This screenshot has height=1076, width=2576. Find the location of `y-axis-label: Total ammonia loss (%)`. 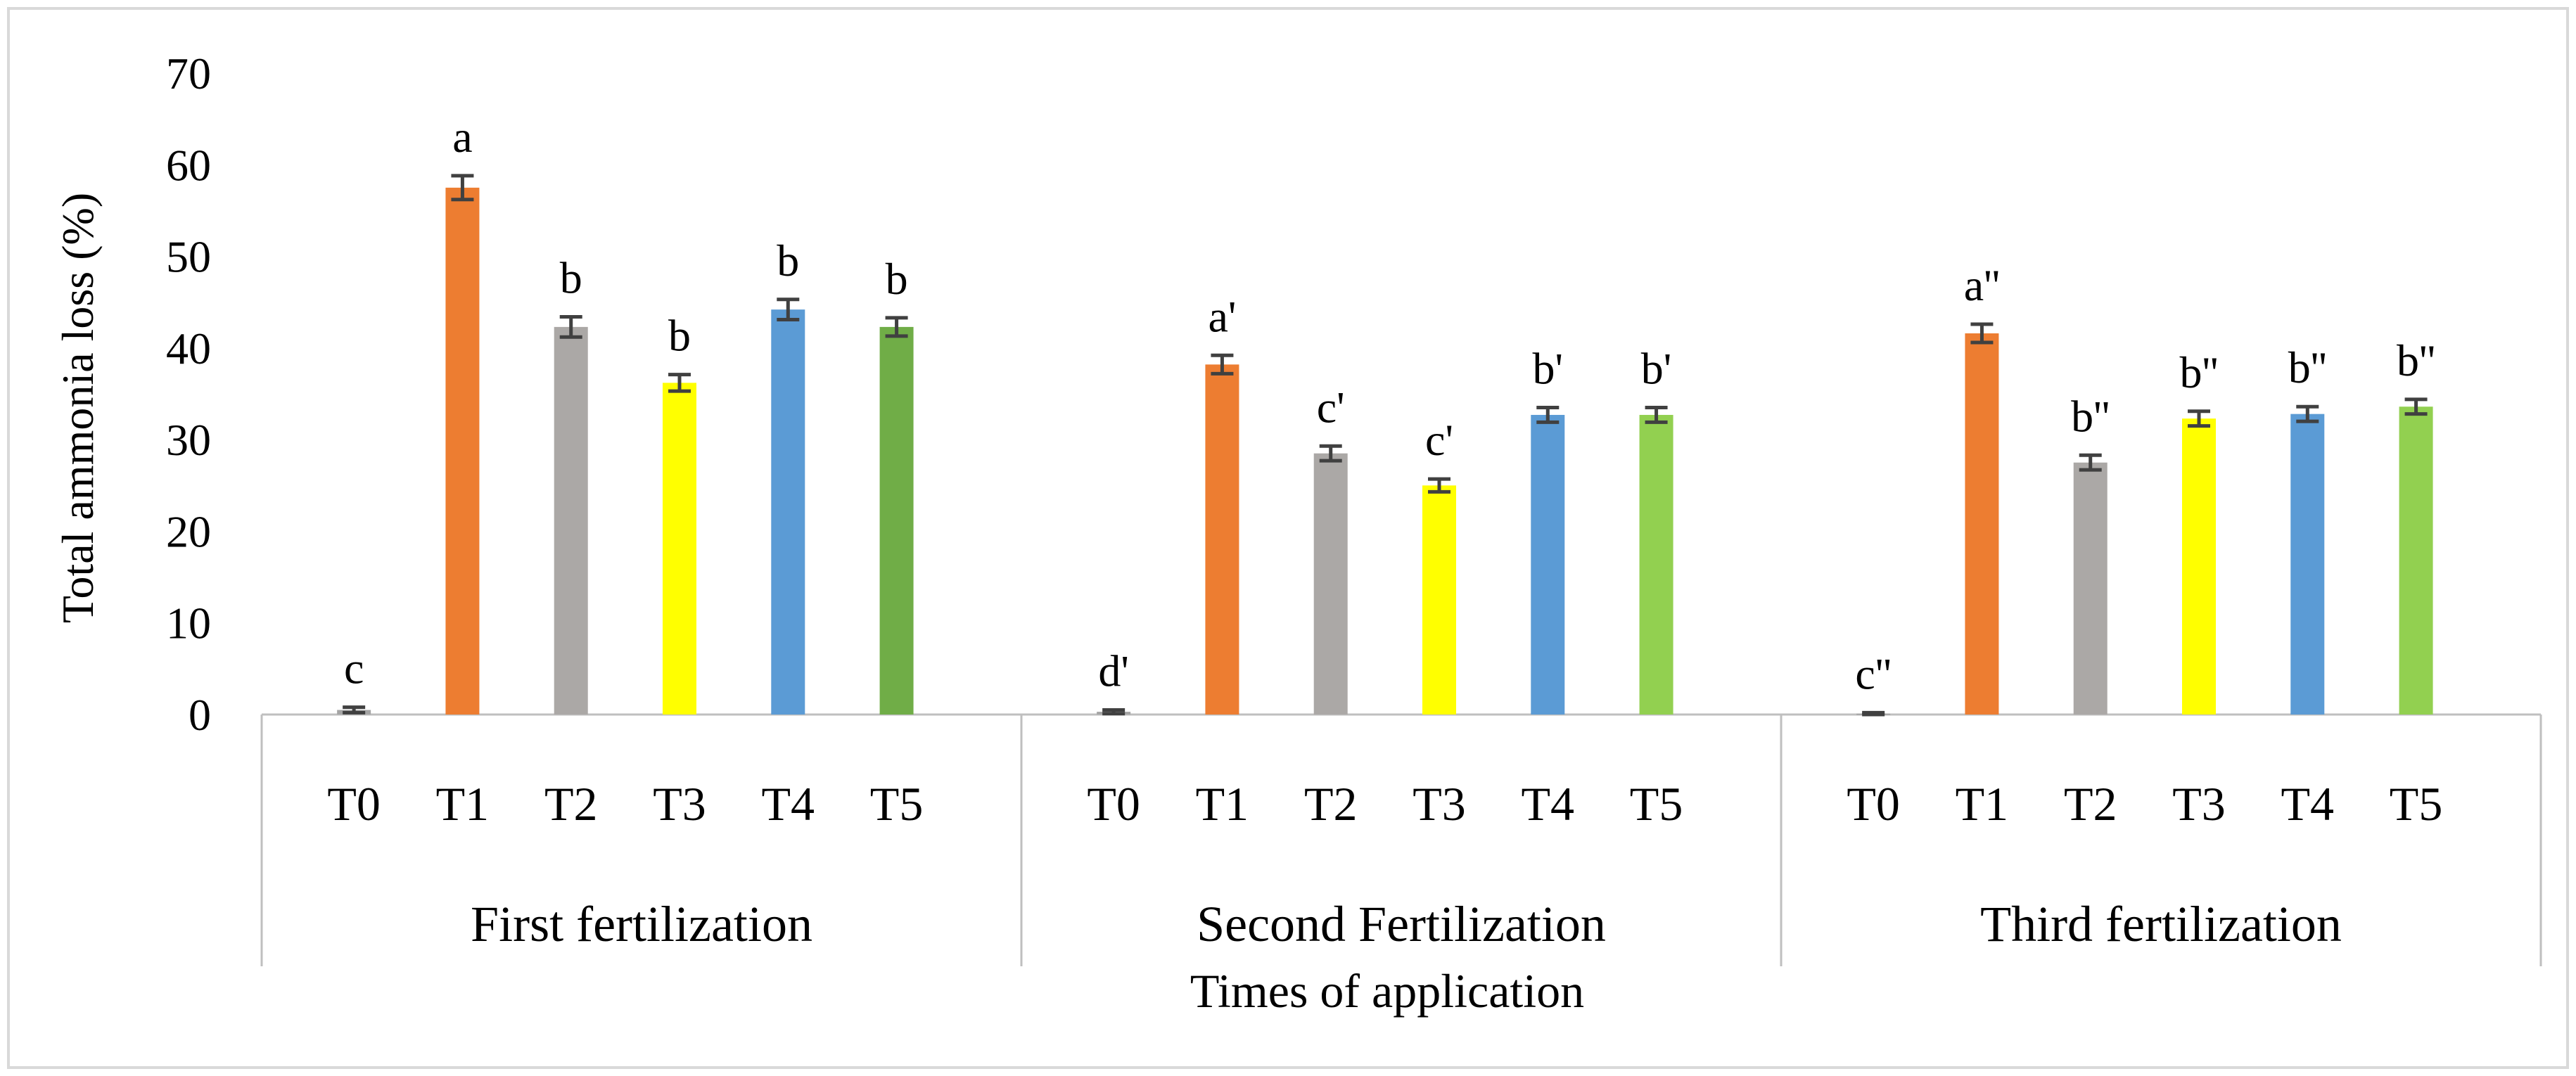

y-axis-label: Total ammonia loss (%) is located at coordinates (78, 408).